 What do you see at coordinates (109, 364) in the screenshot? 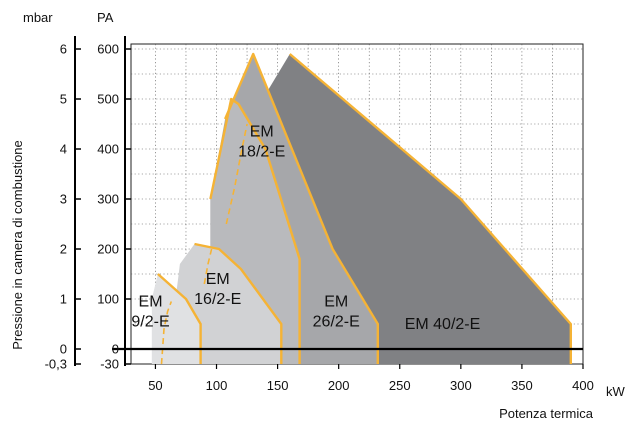
I see `pa-tick-label: -30` at bounding box center [109, 364].